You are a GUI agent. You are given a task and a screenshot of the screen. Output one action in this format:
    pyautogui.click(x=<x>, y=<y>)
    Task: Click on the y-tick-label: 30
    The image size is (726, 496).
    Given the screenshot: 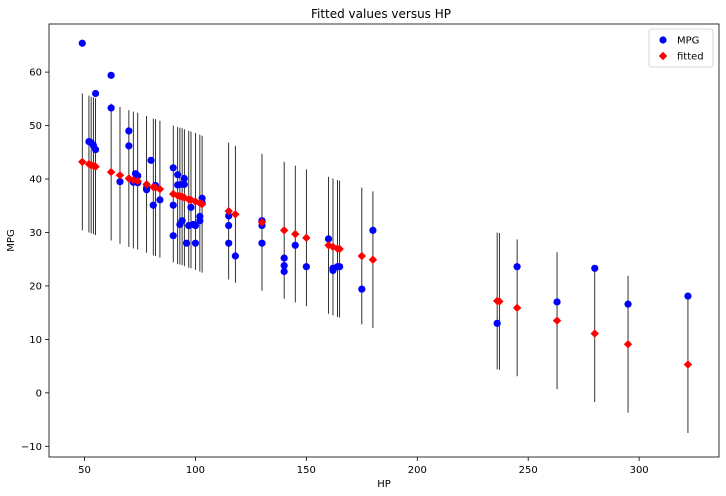 What is the action you would take?
    pyautogui.click(x=35, y=233)
    